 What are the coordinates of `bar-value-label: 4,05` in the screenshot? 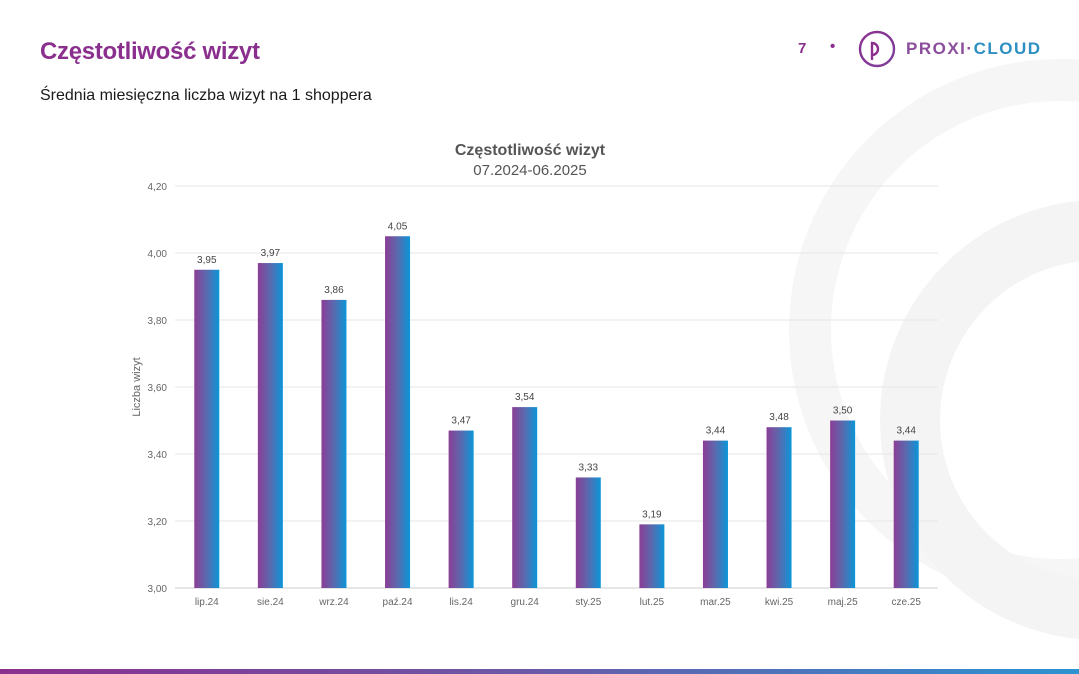 It's located at (398, 226).